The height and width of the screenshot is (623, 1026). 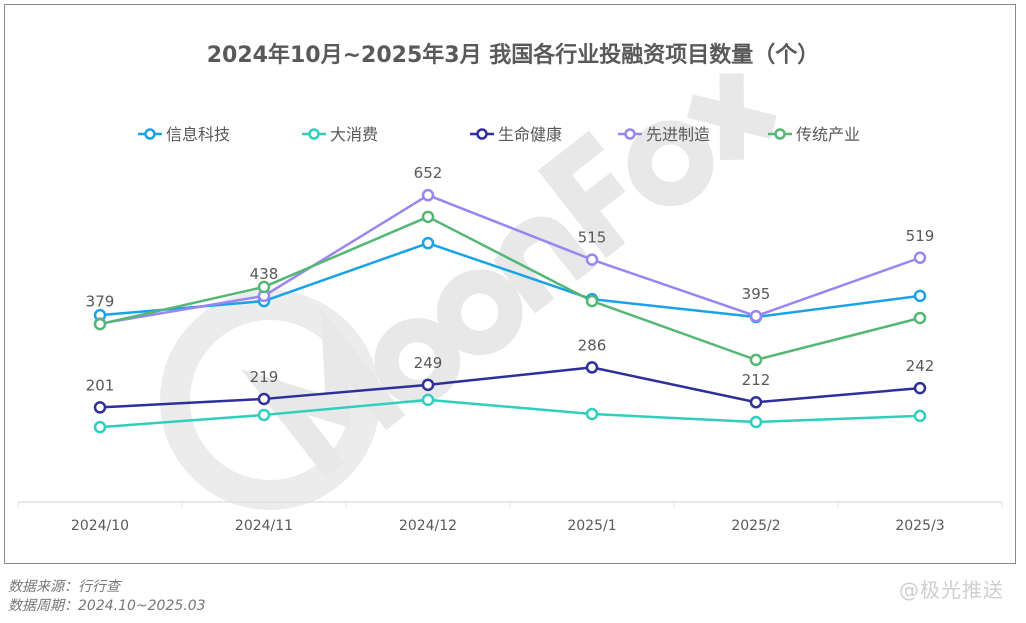 I want to click on data-label: 212, so click(x=756, y=380).